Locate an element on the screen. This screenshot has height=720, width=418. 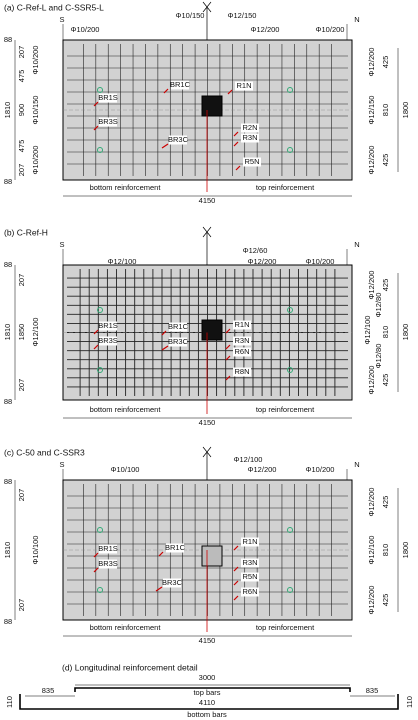
left-dim: 88 is located at coordinates (8, 181).